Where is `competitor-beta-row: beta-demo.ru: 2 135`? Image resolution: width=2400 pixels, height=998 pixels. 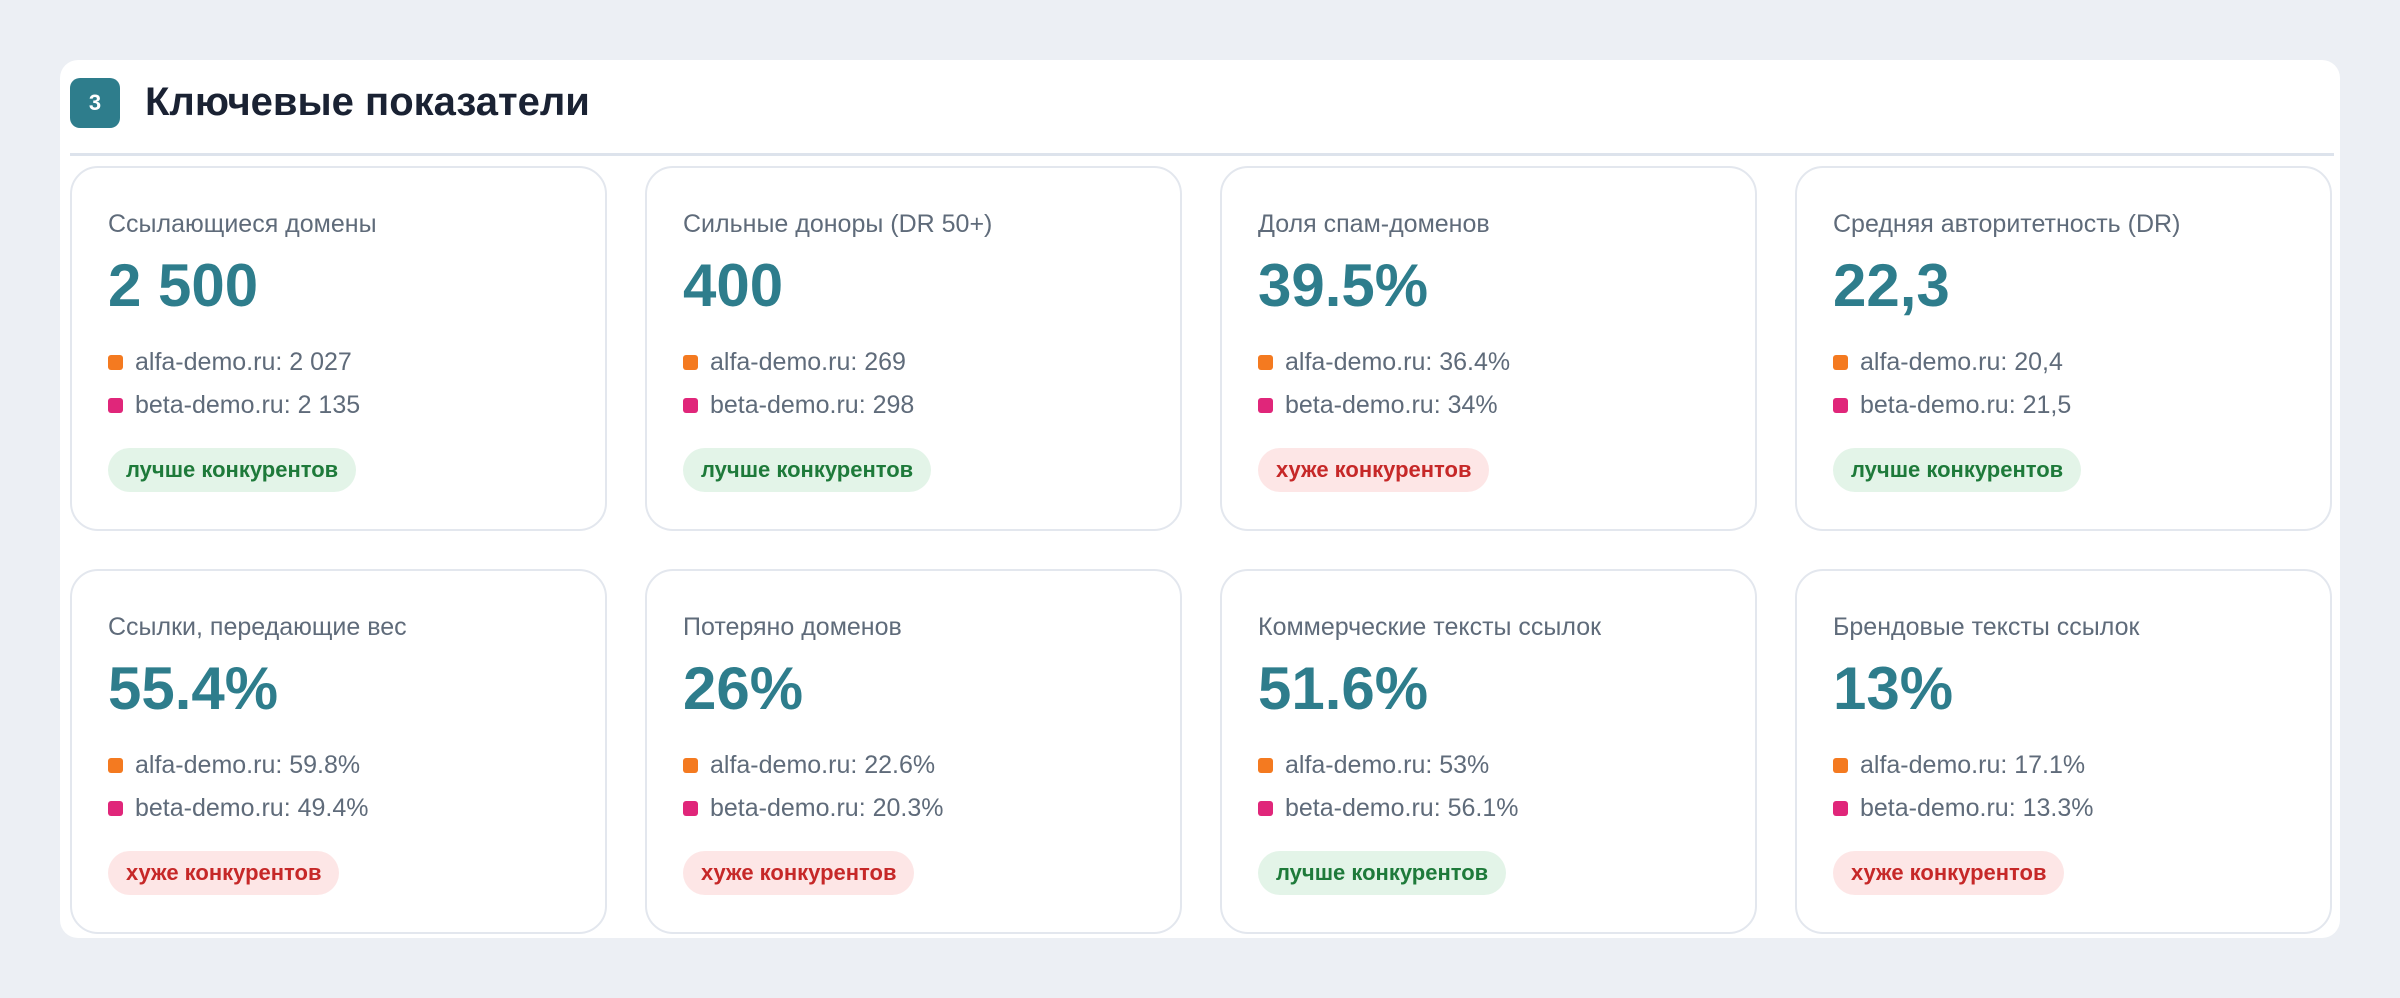 competitor-beta-row: beta-demo.ru: 2 135 is located at coordinates (234, 405).